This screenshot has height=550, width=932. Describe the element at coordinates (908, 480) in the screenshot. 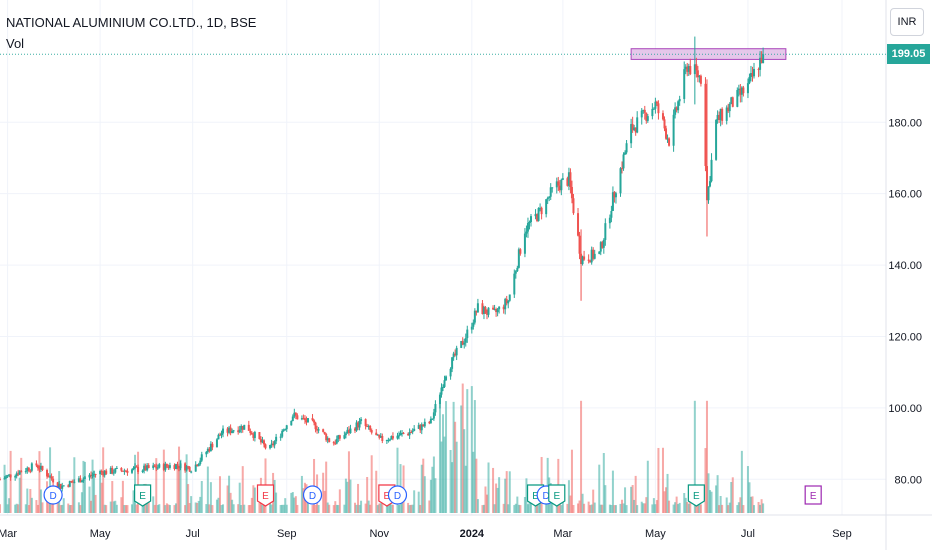

I see `y-tick-label: 80.00` at that location.